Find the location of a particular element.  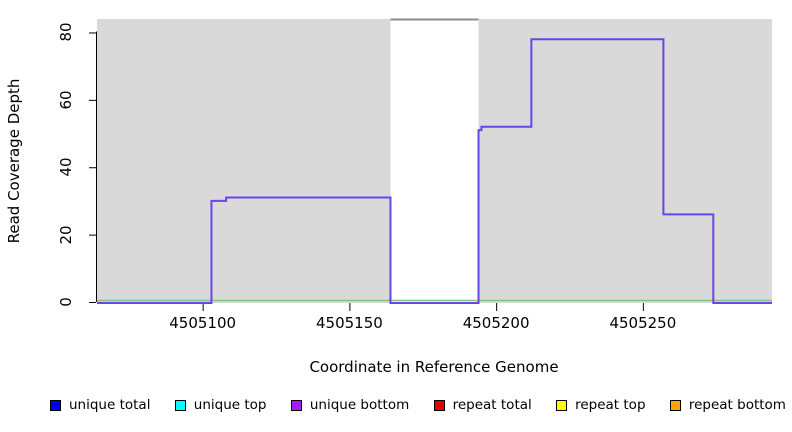

legend-label: unique total is located at coordinates (110, 405).